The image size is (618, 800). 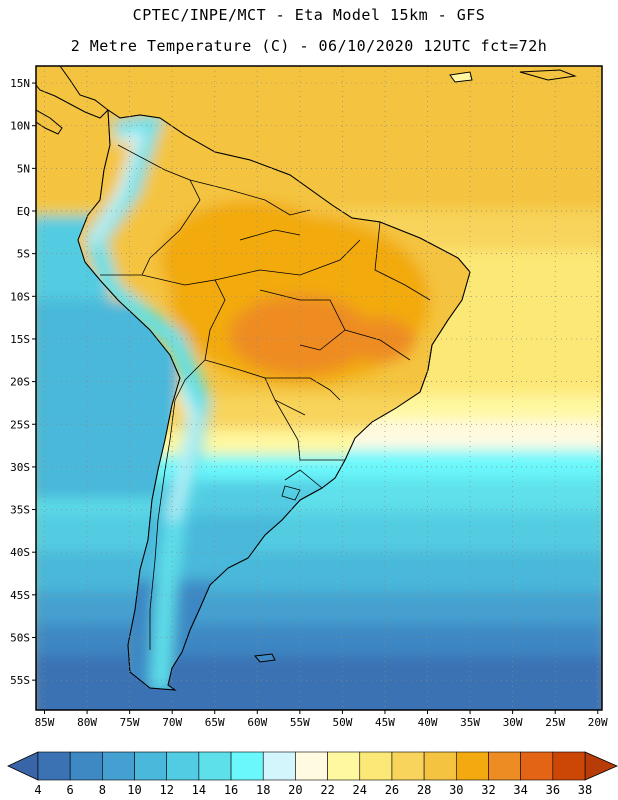 I want to click on tick-label-lon: 40W, so click(x=428, y=722).